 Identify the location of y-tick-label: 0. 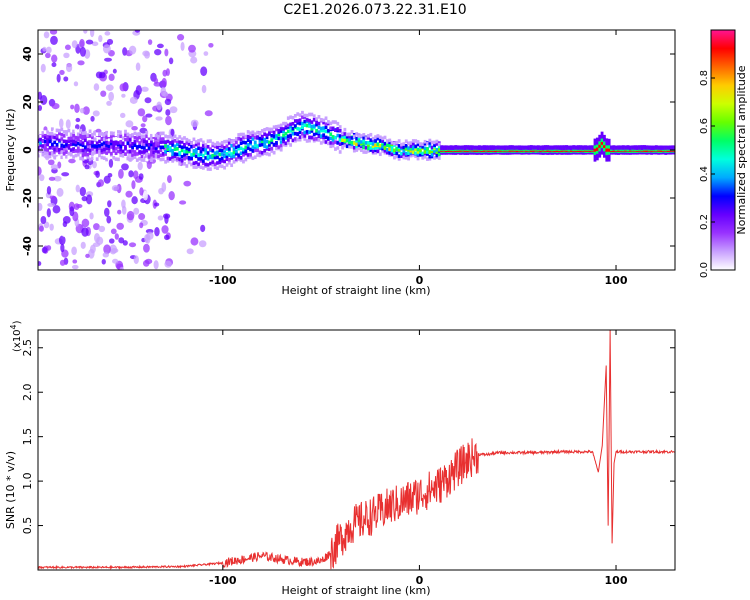
(27, 150).